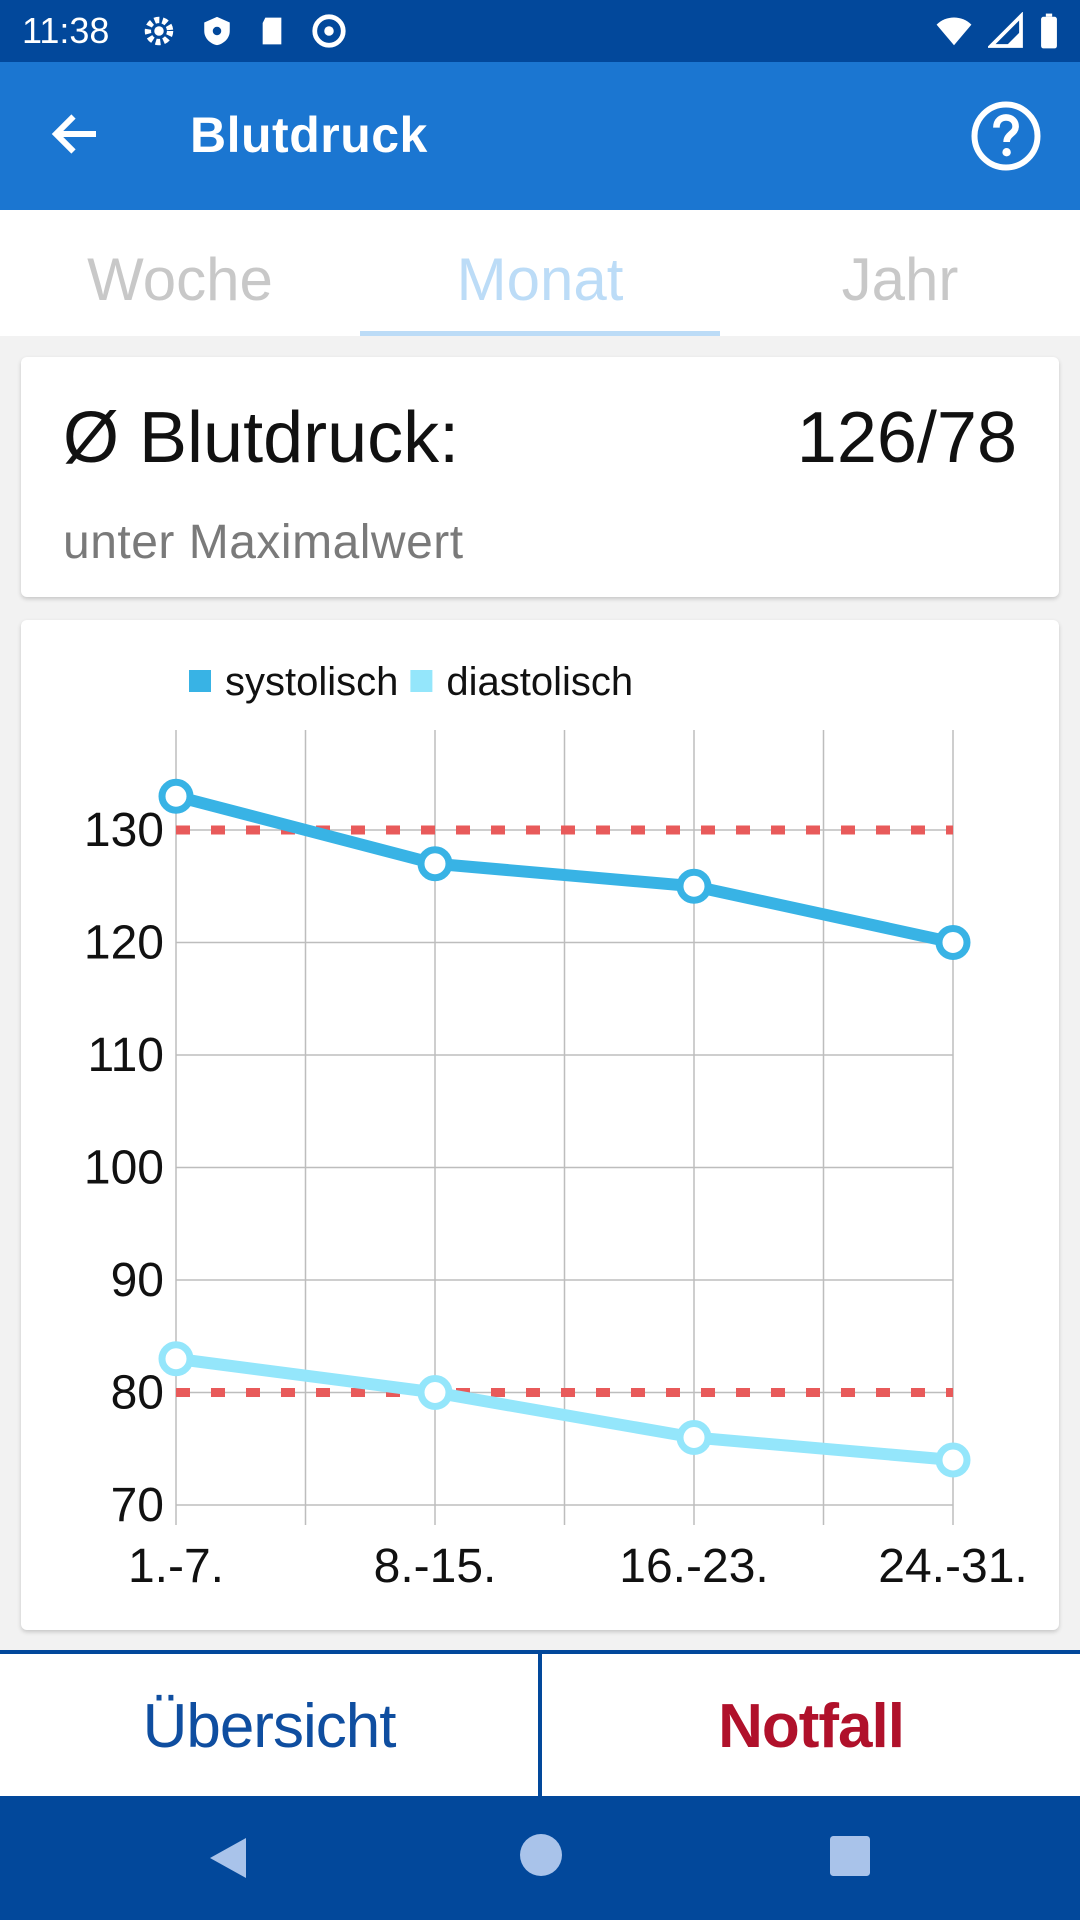  Describe the element at coordinates (137, 1505) in the screenshot. I see `y-tick-label: 70` at that location.